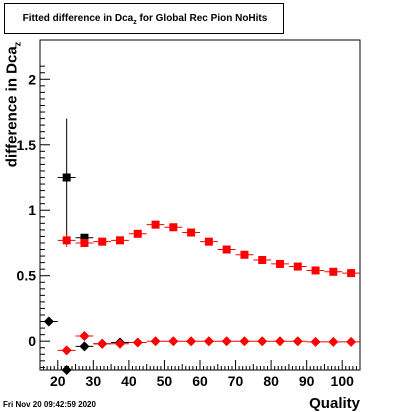 The height and width of the screenshot is (412, 400). Describe the element at coordinates (200, 381) in the screenshot. I see `x-tick-label: 60` at that location.